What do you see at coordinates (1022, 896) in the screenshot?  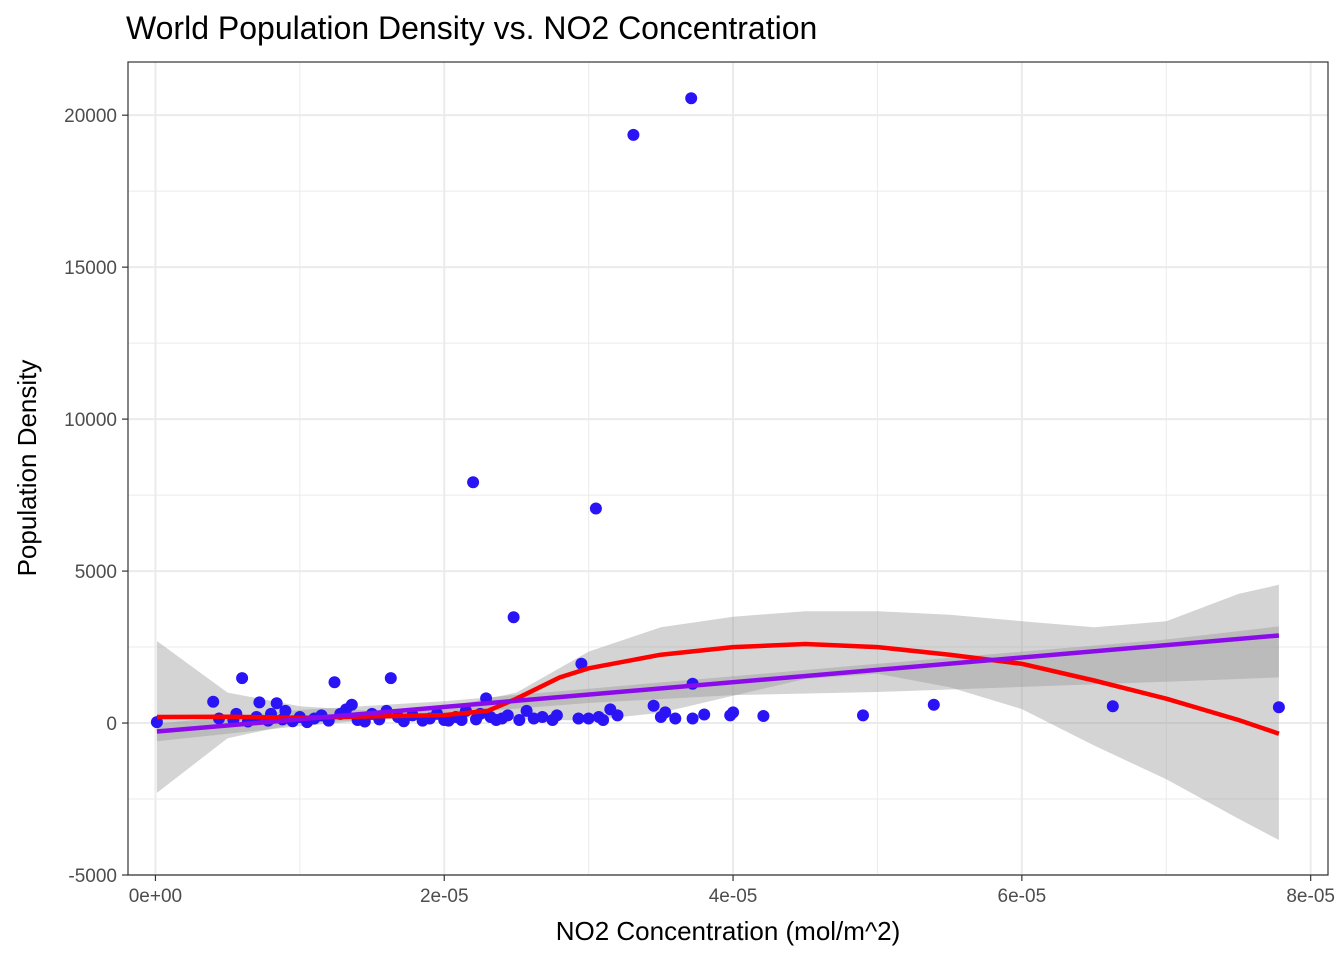 I see `x-tick-label: 6e-05` at bounding box center [1022, 896].